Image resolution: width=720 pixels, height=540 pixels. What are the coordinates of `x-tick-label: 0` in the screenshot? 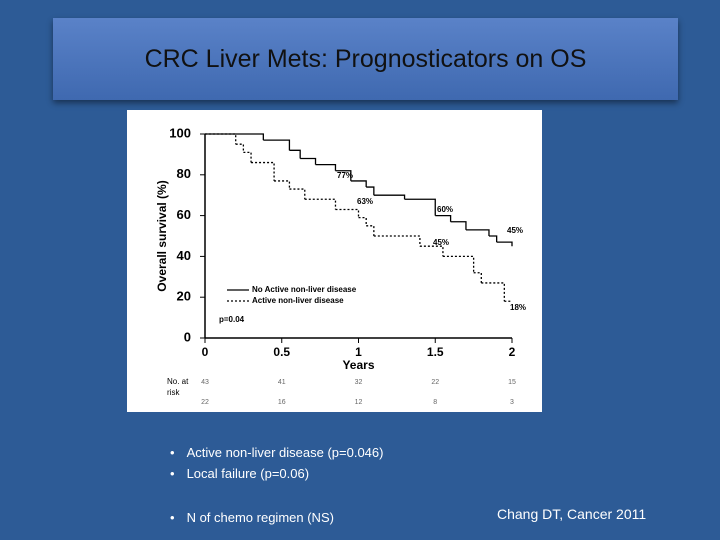 It's located at (205, 352).